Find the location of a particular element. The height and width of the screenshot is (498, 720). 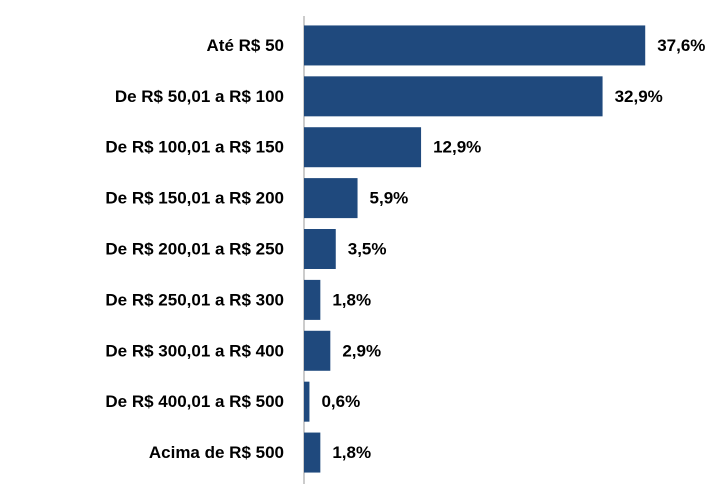

value-label: 37,6% is located at coordinates (681, 45).